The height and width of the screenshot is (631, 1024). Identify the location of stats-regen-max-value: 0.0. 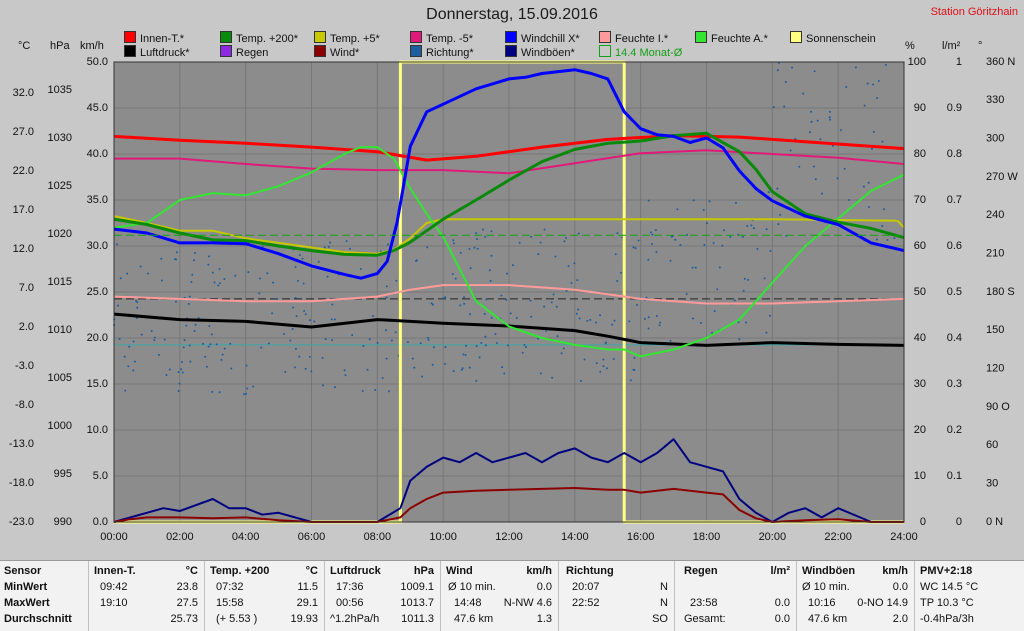
(782, 603).